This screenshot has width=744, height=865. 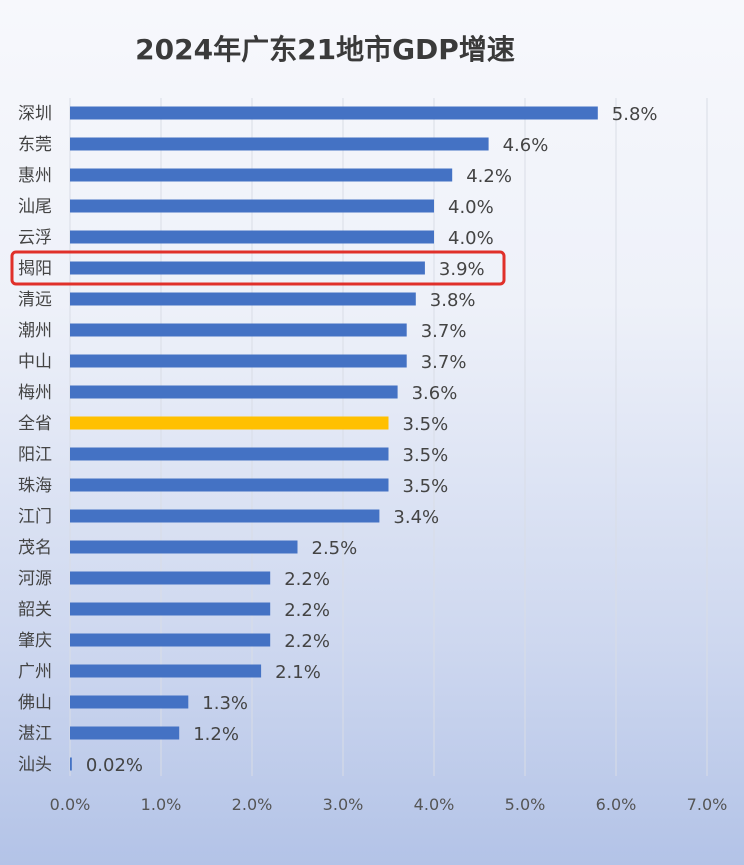 What do you see at coordinates (489, 176) in the screenshot?
I see `data-label: 4.2%` at bounding box center [489, 176].